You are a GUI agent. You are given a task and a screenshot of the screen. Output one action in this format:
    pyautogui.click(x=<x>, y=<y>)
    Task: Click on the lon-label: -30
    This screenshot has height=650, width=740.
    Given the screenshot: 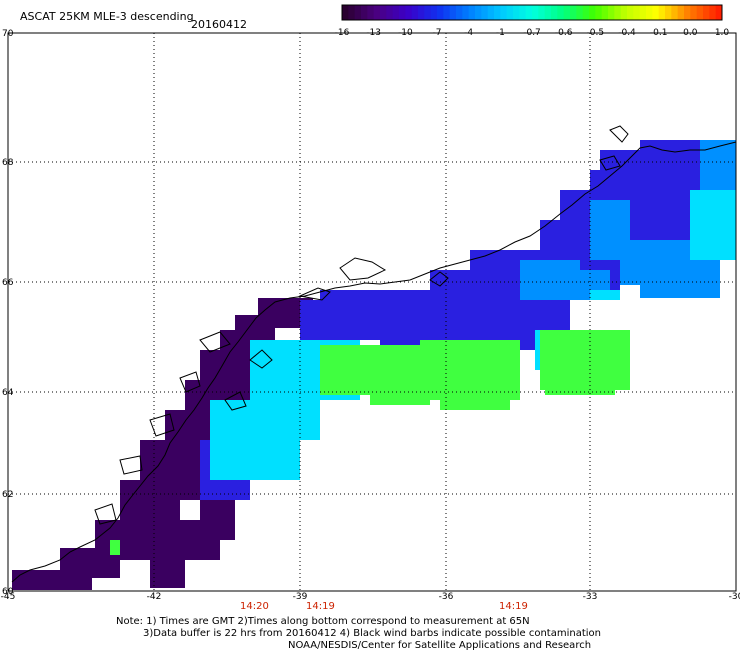 What is the action you would take?
    pyautogui.click(x=734, y=597)
    